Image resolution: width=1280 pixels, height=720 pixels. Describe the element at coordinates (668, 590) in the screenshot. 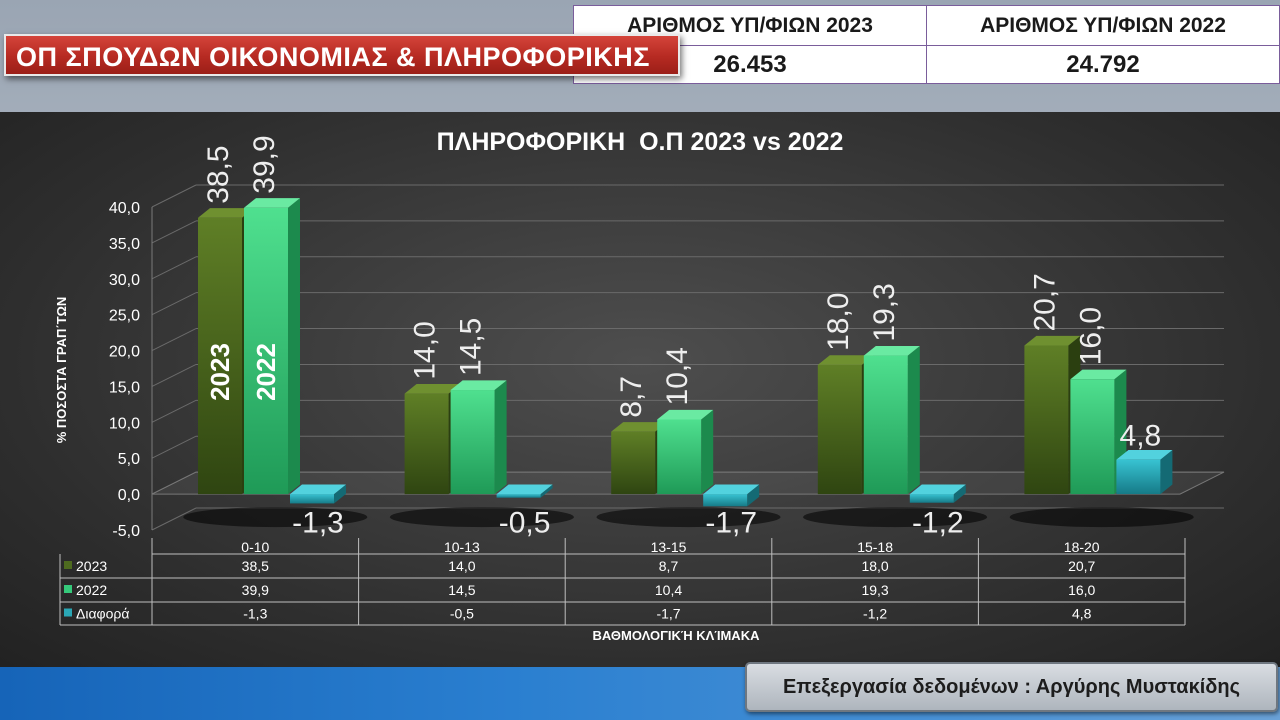

I see `table-cell: 10,4` at that location.